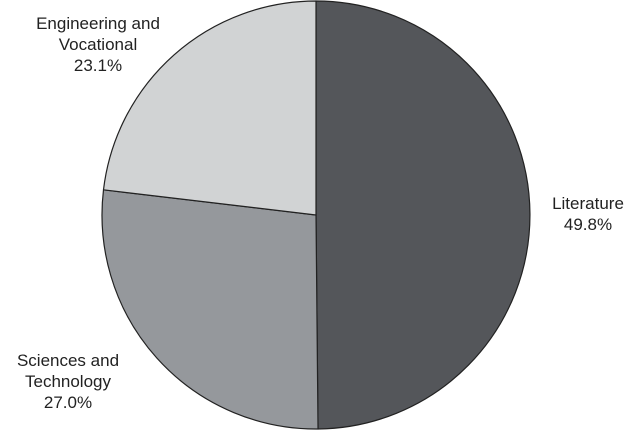 This screenshot has width=635, height=430. I want to click on slice-name-line: Technology, so click(68, 381).